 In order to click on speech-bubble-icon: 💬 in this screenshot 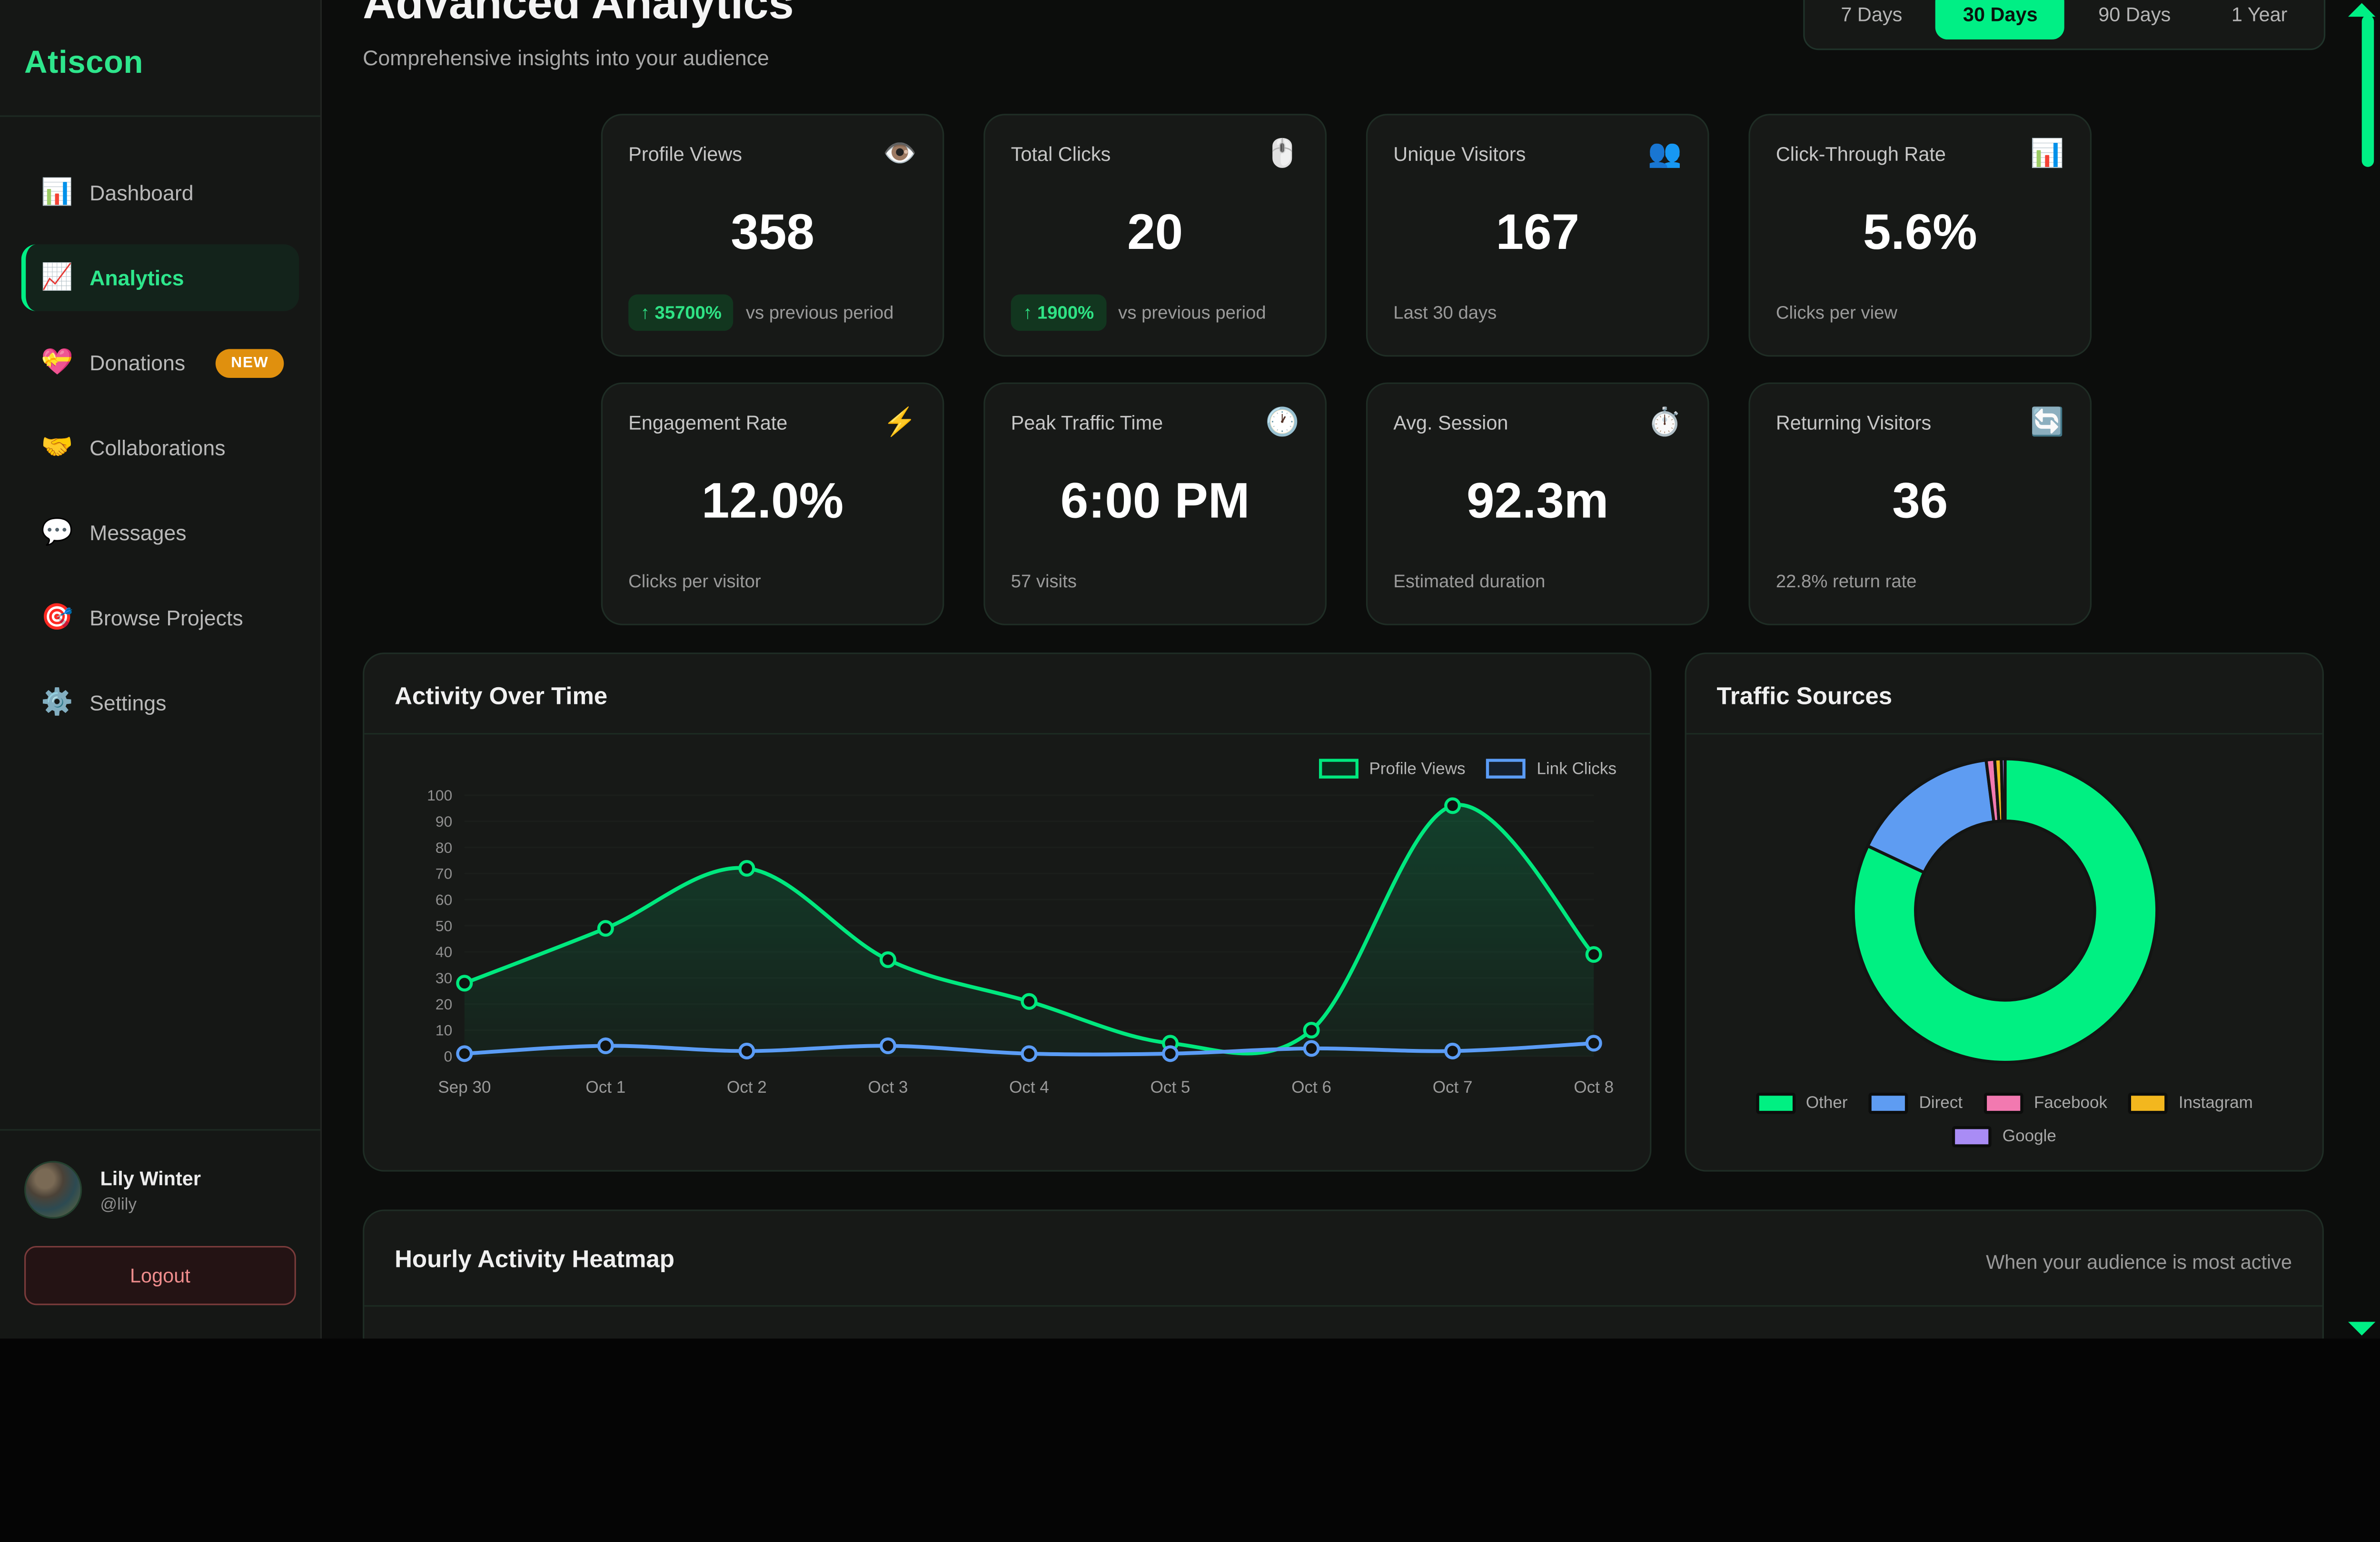, I will do `click(57, 531)`.